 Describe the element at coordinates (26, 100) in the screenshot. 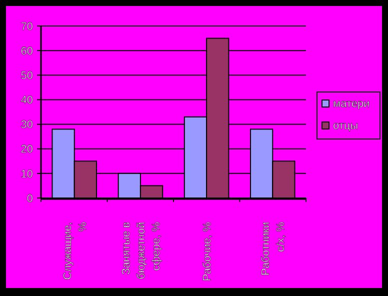

I see `y-tick-label: 40` at that location.